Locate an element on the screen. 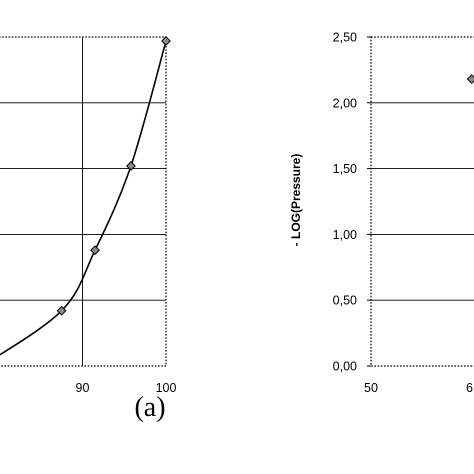  chart-b-gridlines is located at coordinates (422, 201).